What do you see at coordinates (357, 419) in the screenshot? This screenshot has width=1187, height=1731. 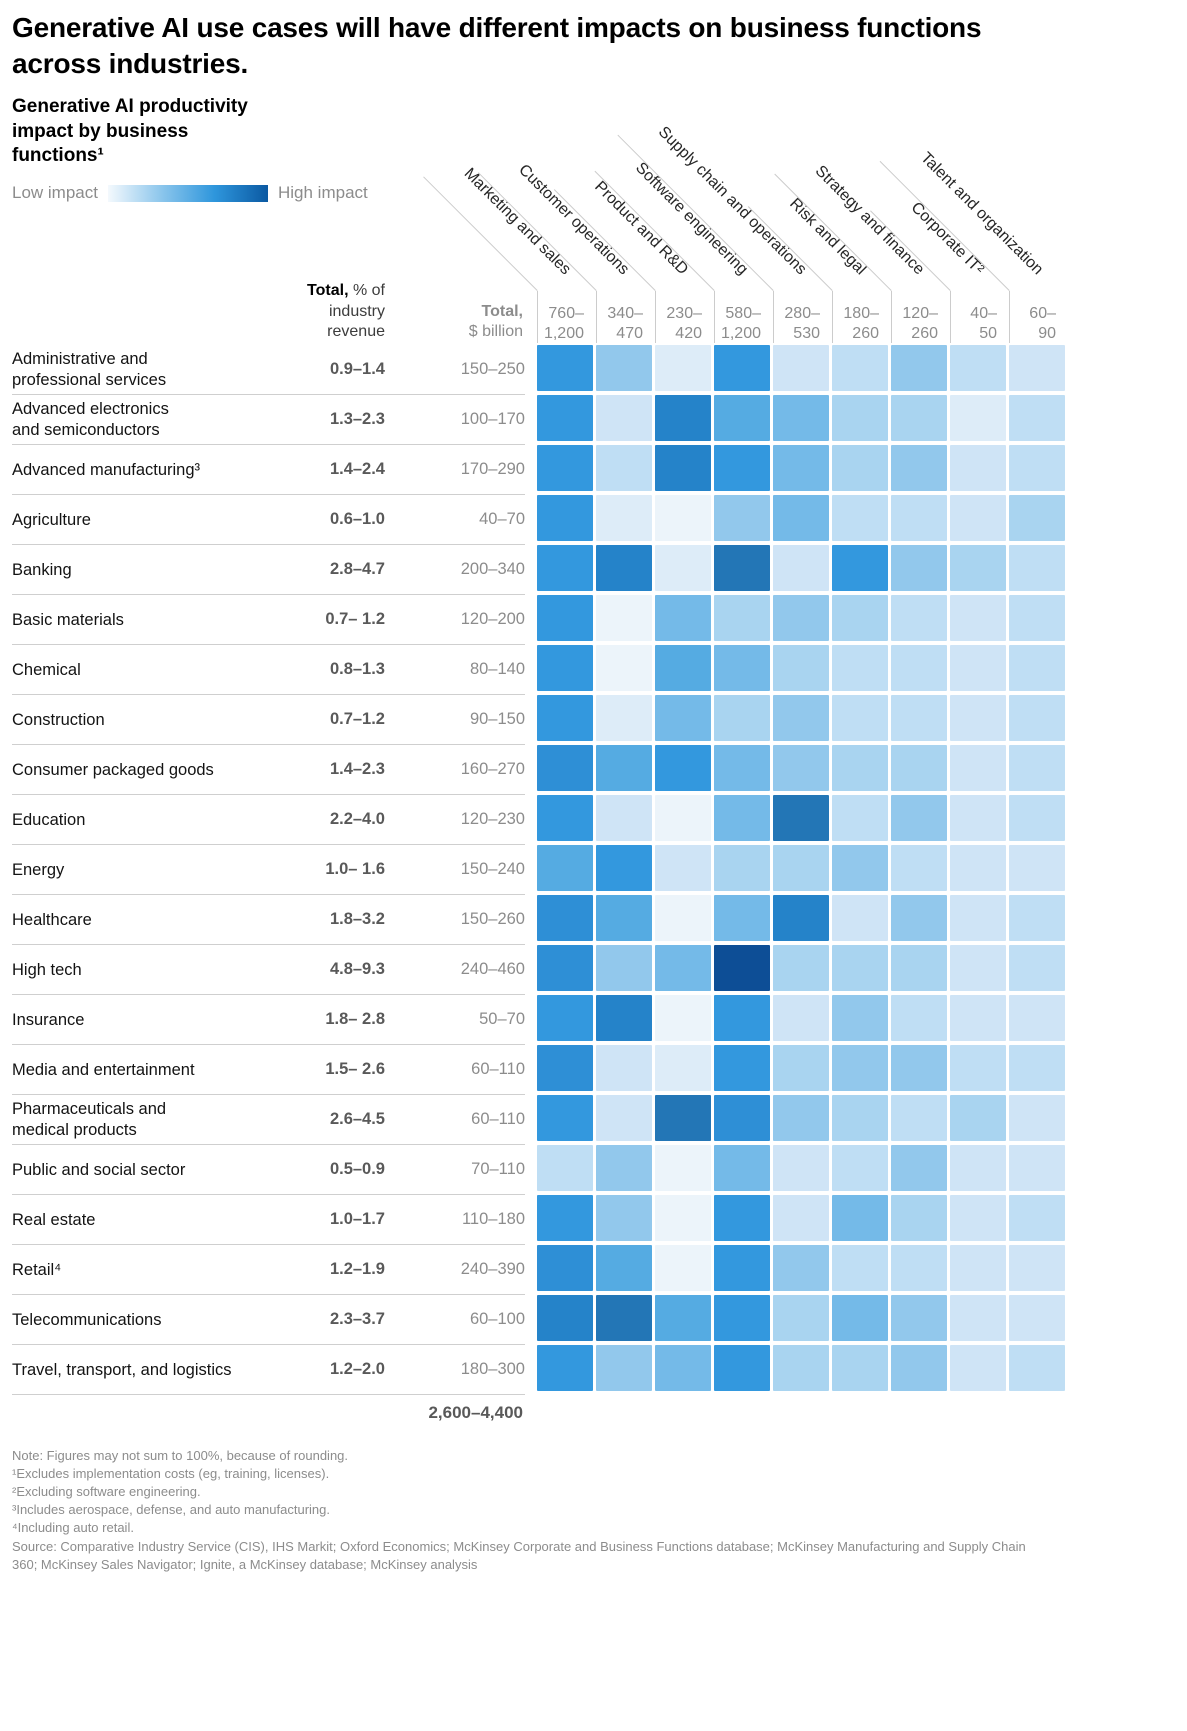 I see `pct-of-revenue-value: 1.3–2.3` at bounding box center [357, 419].